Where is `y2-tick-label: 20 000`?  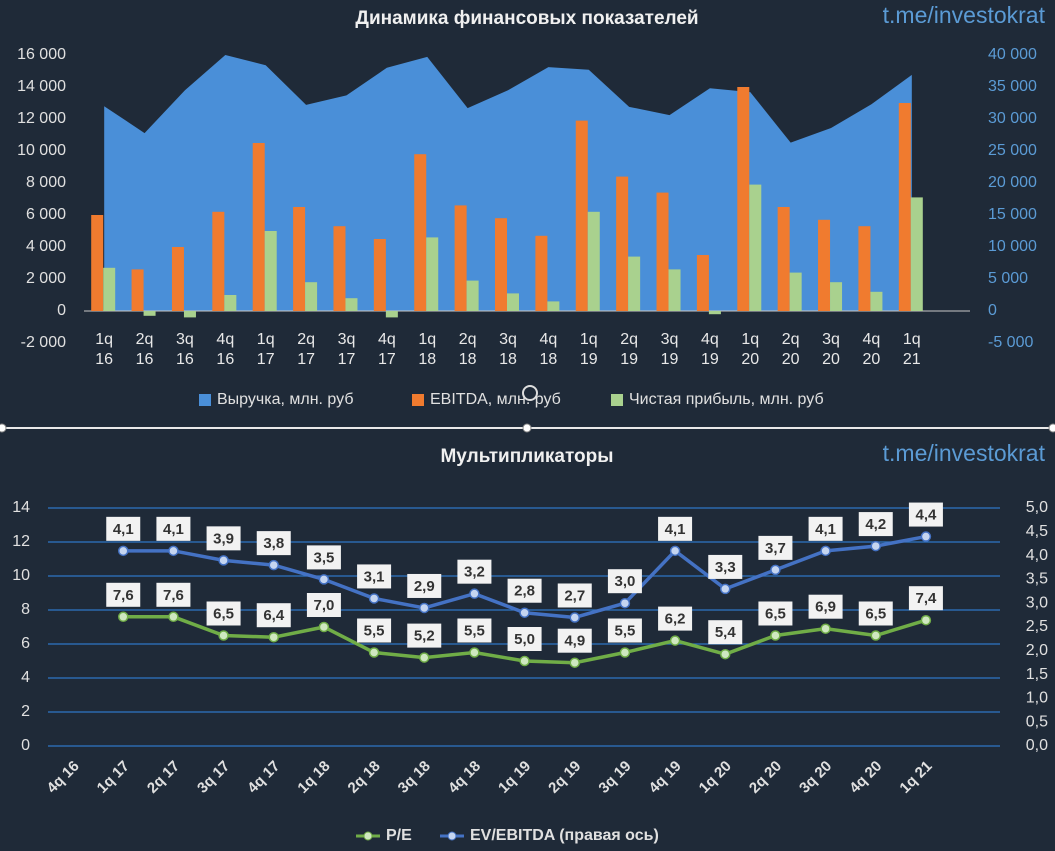
y2-tick-label: 20 000 is located at coordinates (1012, 182).